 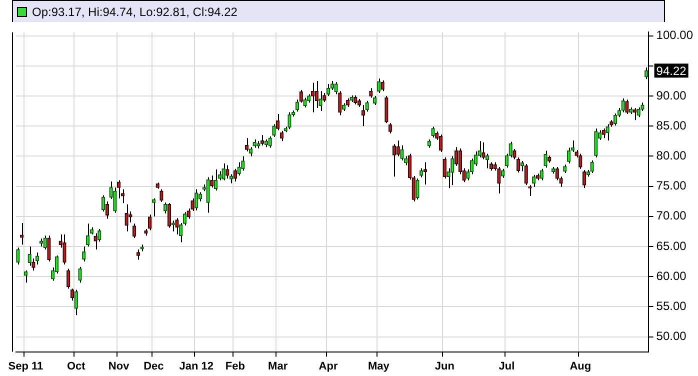 I want to click on y-tick-label: 65.00, so click(x=671, y=245).